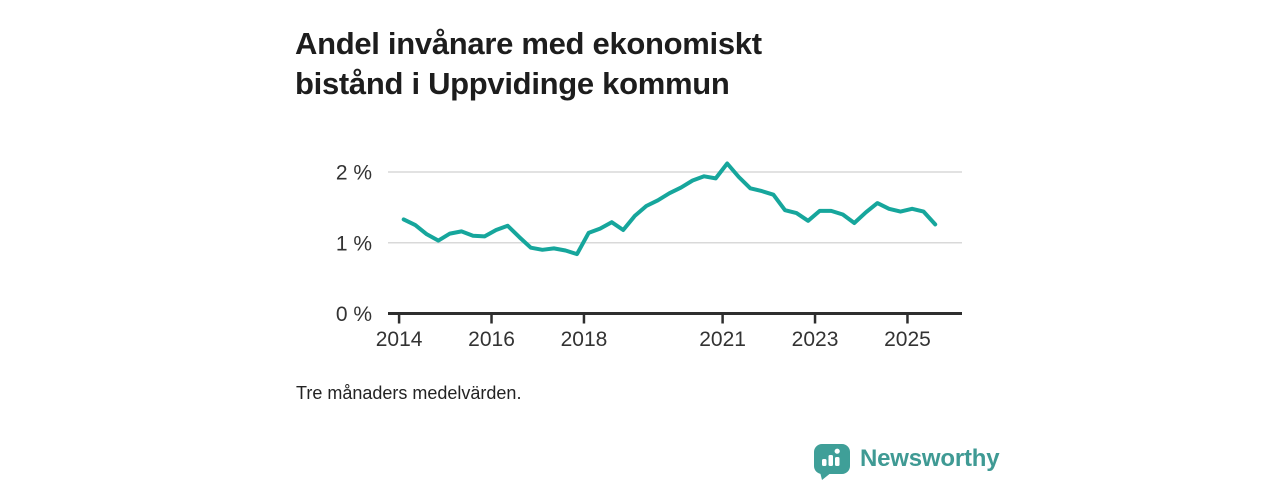 The height and width of the screenshot is (480, 1280). I want to click on logo-bar-tall, so click(837, 461).